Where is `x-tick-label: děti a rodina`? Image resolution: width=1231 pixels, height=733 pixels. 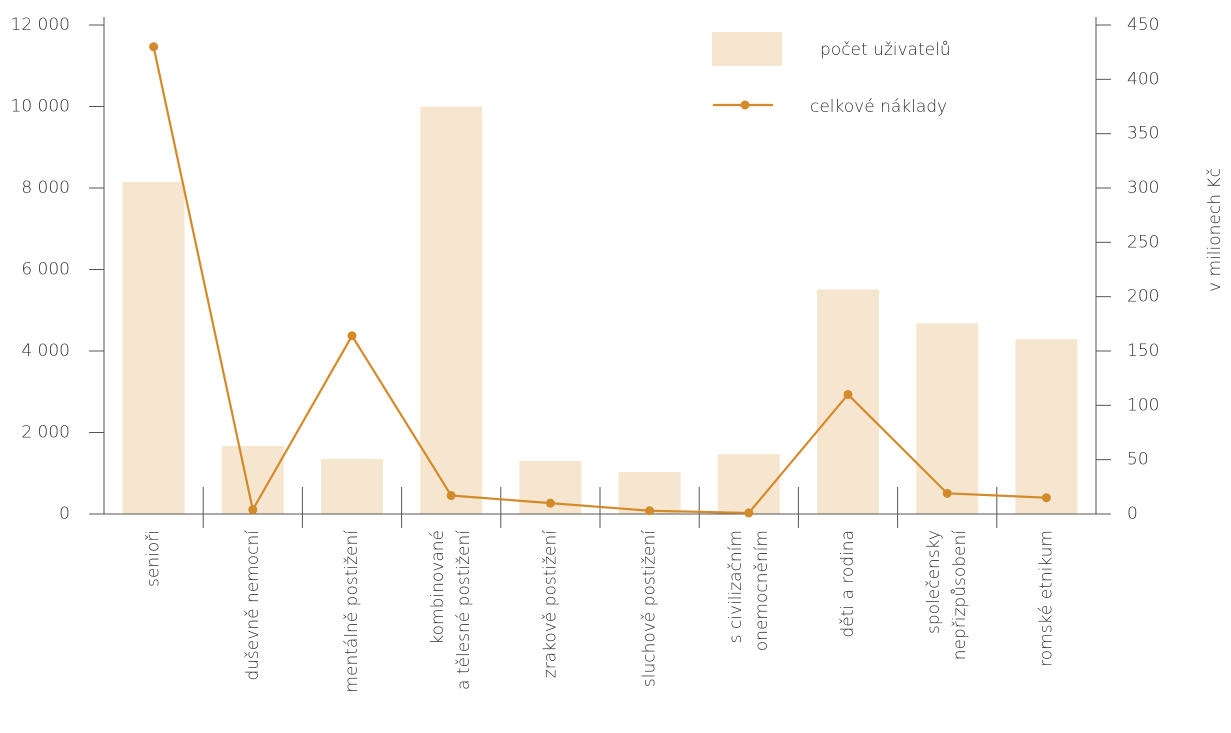 x-tick-label: děti a rodina is located at coordinates (848, 584).